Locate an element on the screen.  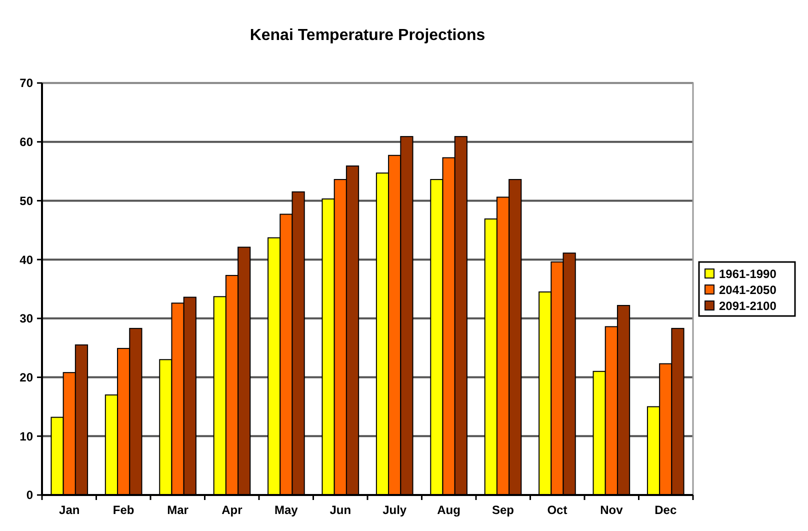
y-tick-label: 70 is located at coordinates (27, 83).